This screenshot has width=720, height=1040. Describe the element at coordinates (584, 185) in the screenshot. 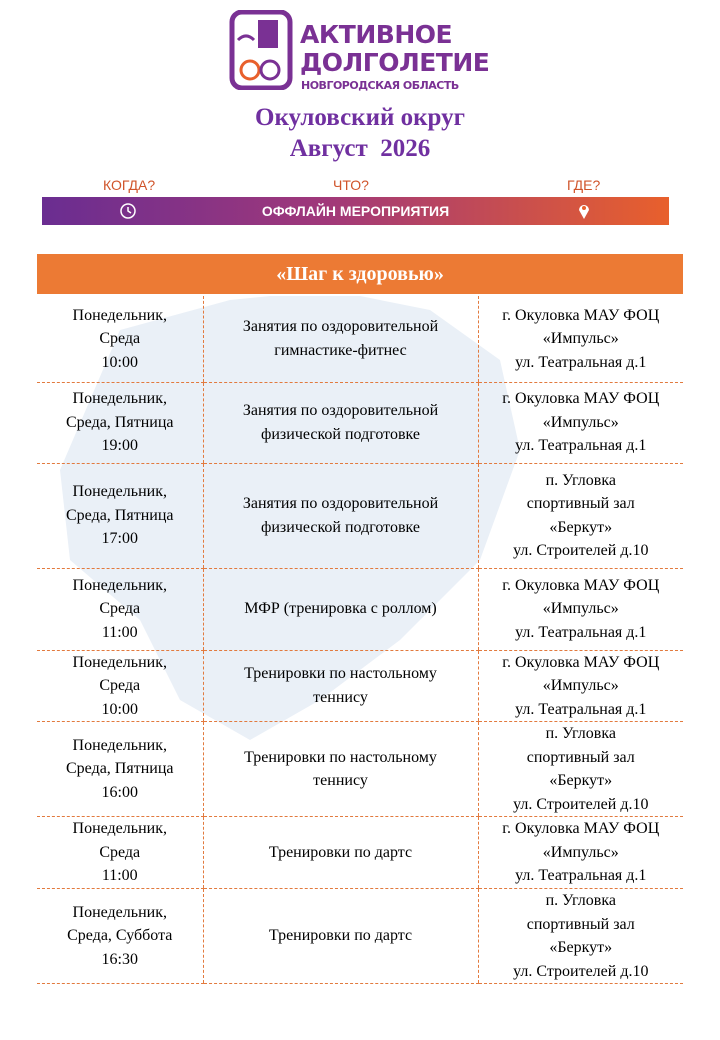

I see `nav-label: ГДЕ?` at that location.